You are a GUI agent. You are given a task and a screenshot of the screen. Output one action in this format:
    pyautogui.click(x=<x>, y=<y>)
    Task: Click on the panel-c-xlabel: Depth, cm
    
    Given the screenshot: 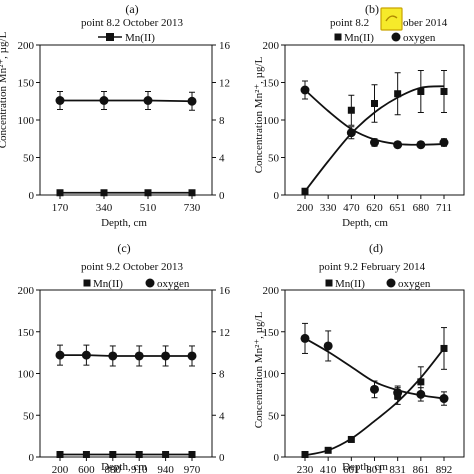 What is the action you would take?
    pyautogui.click(x=124, y=467)
    